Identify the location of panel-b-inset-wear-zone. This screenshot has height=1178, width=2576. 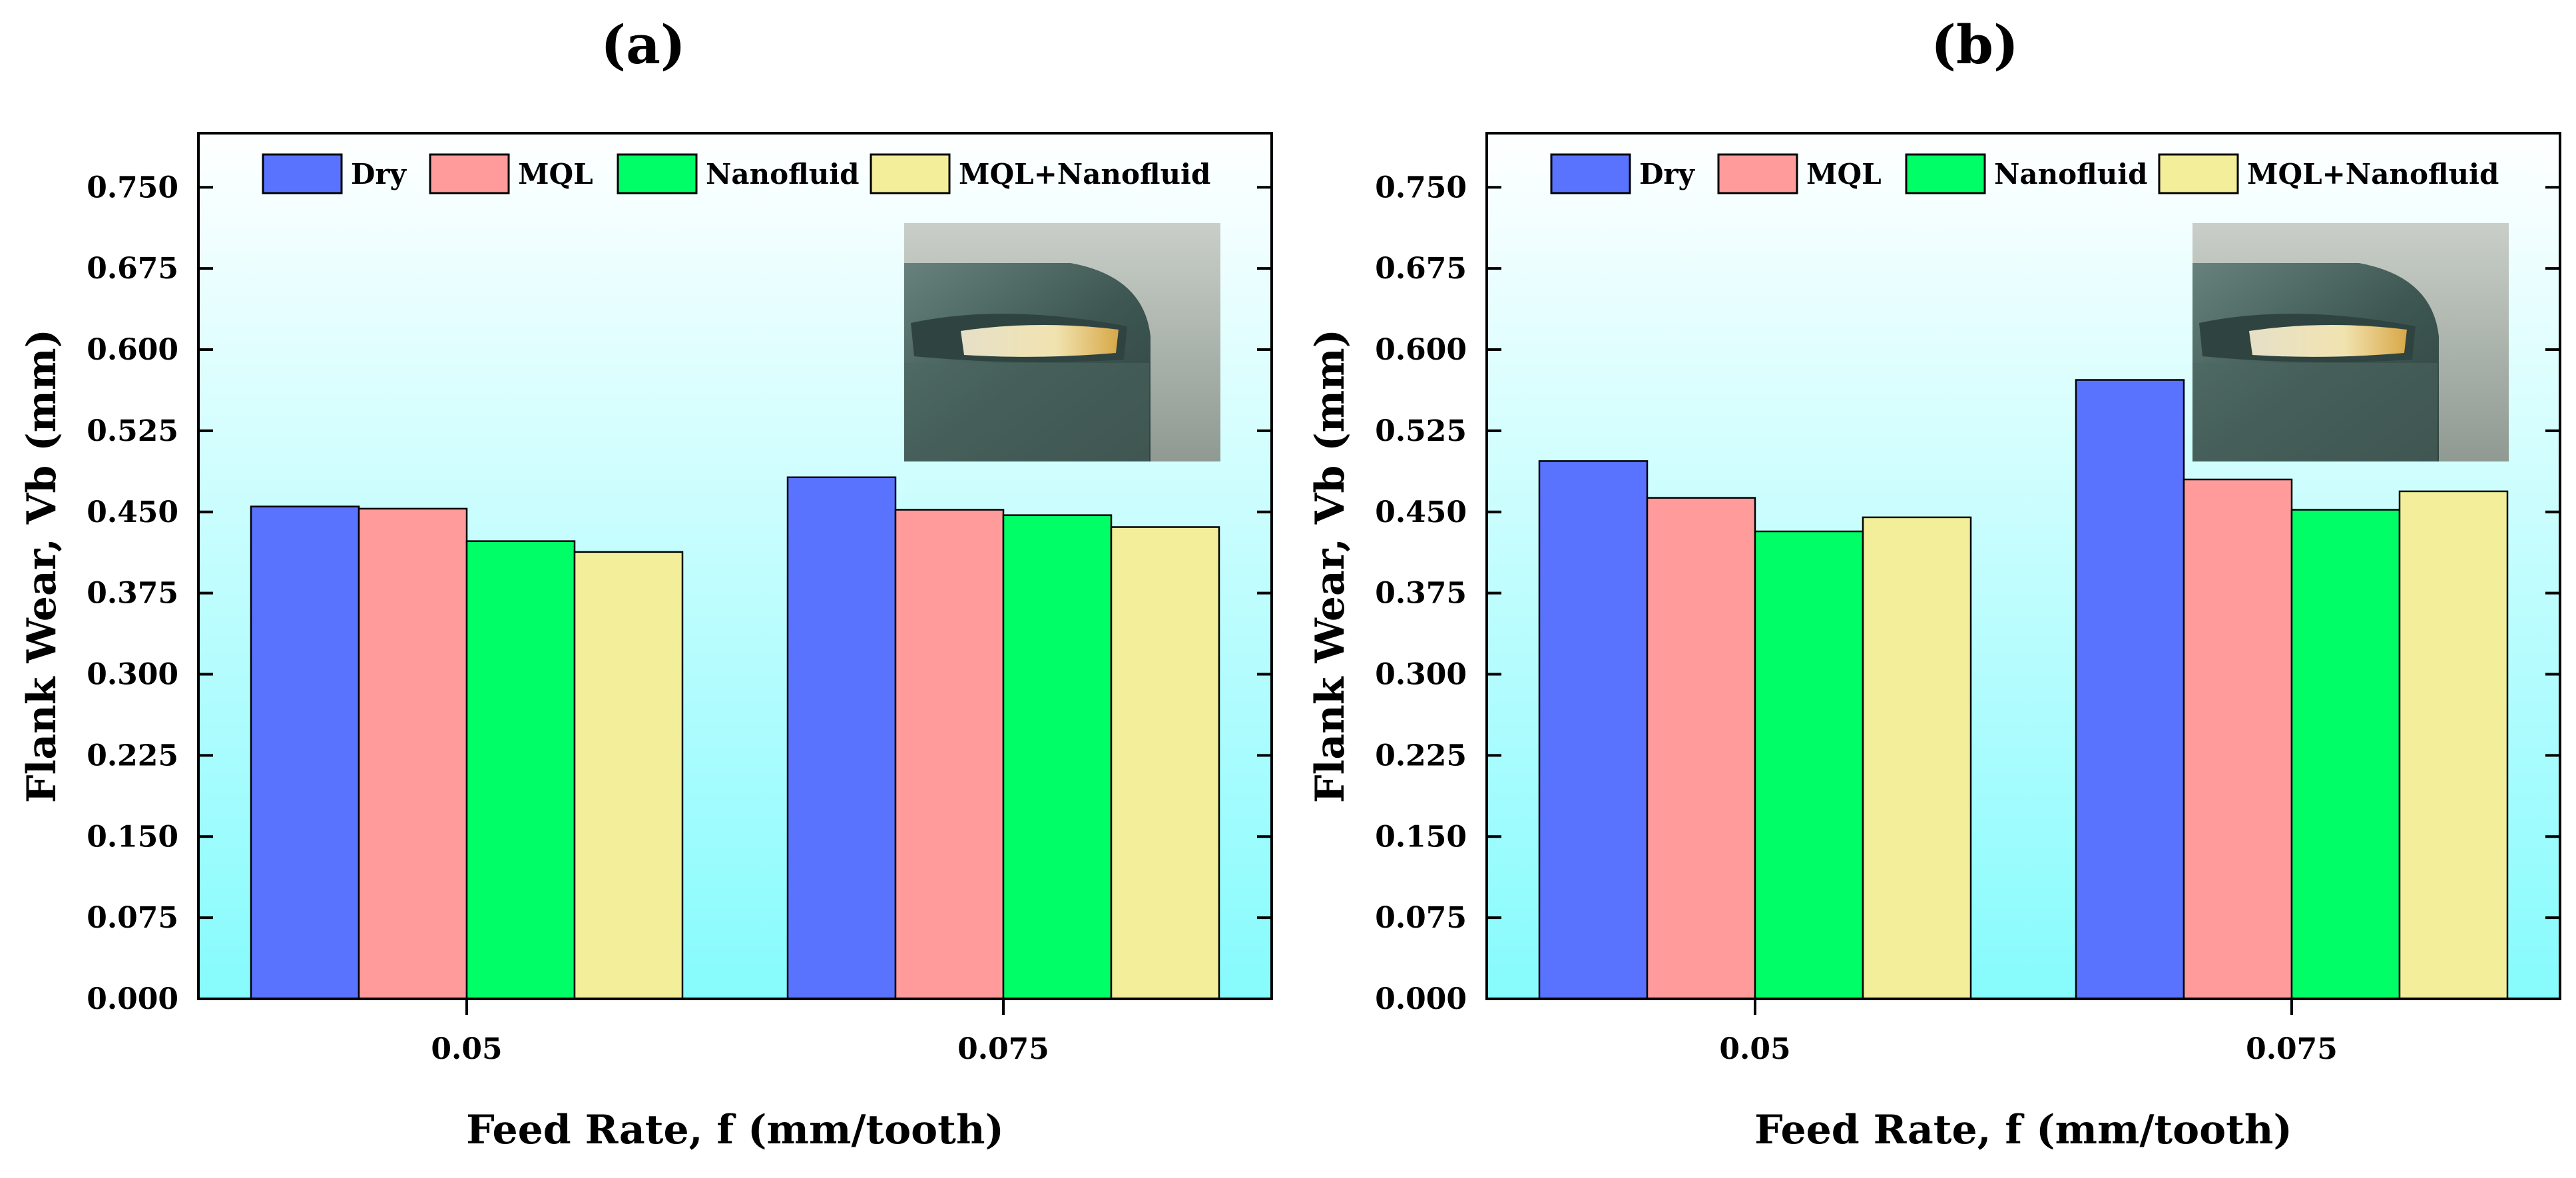
(2328, 340).